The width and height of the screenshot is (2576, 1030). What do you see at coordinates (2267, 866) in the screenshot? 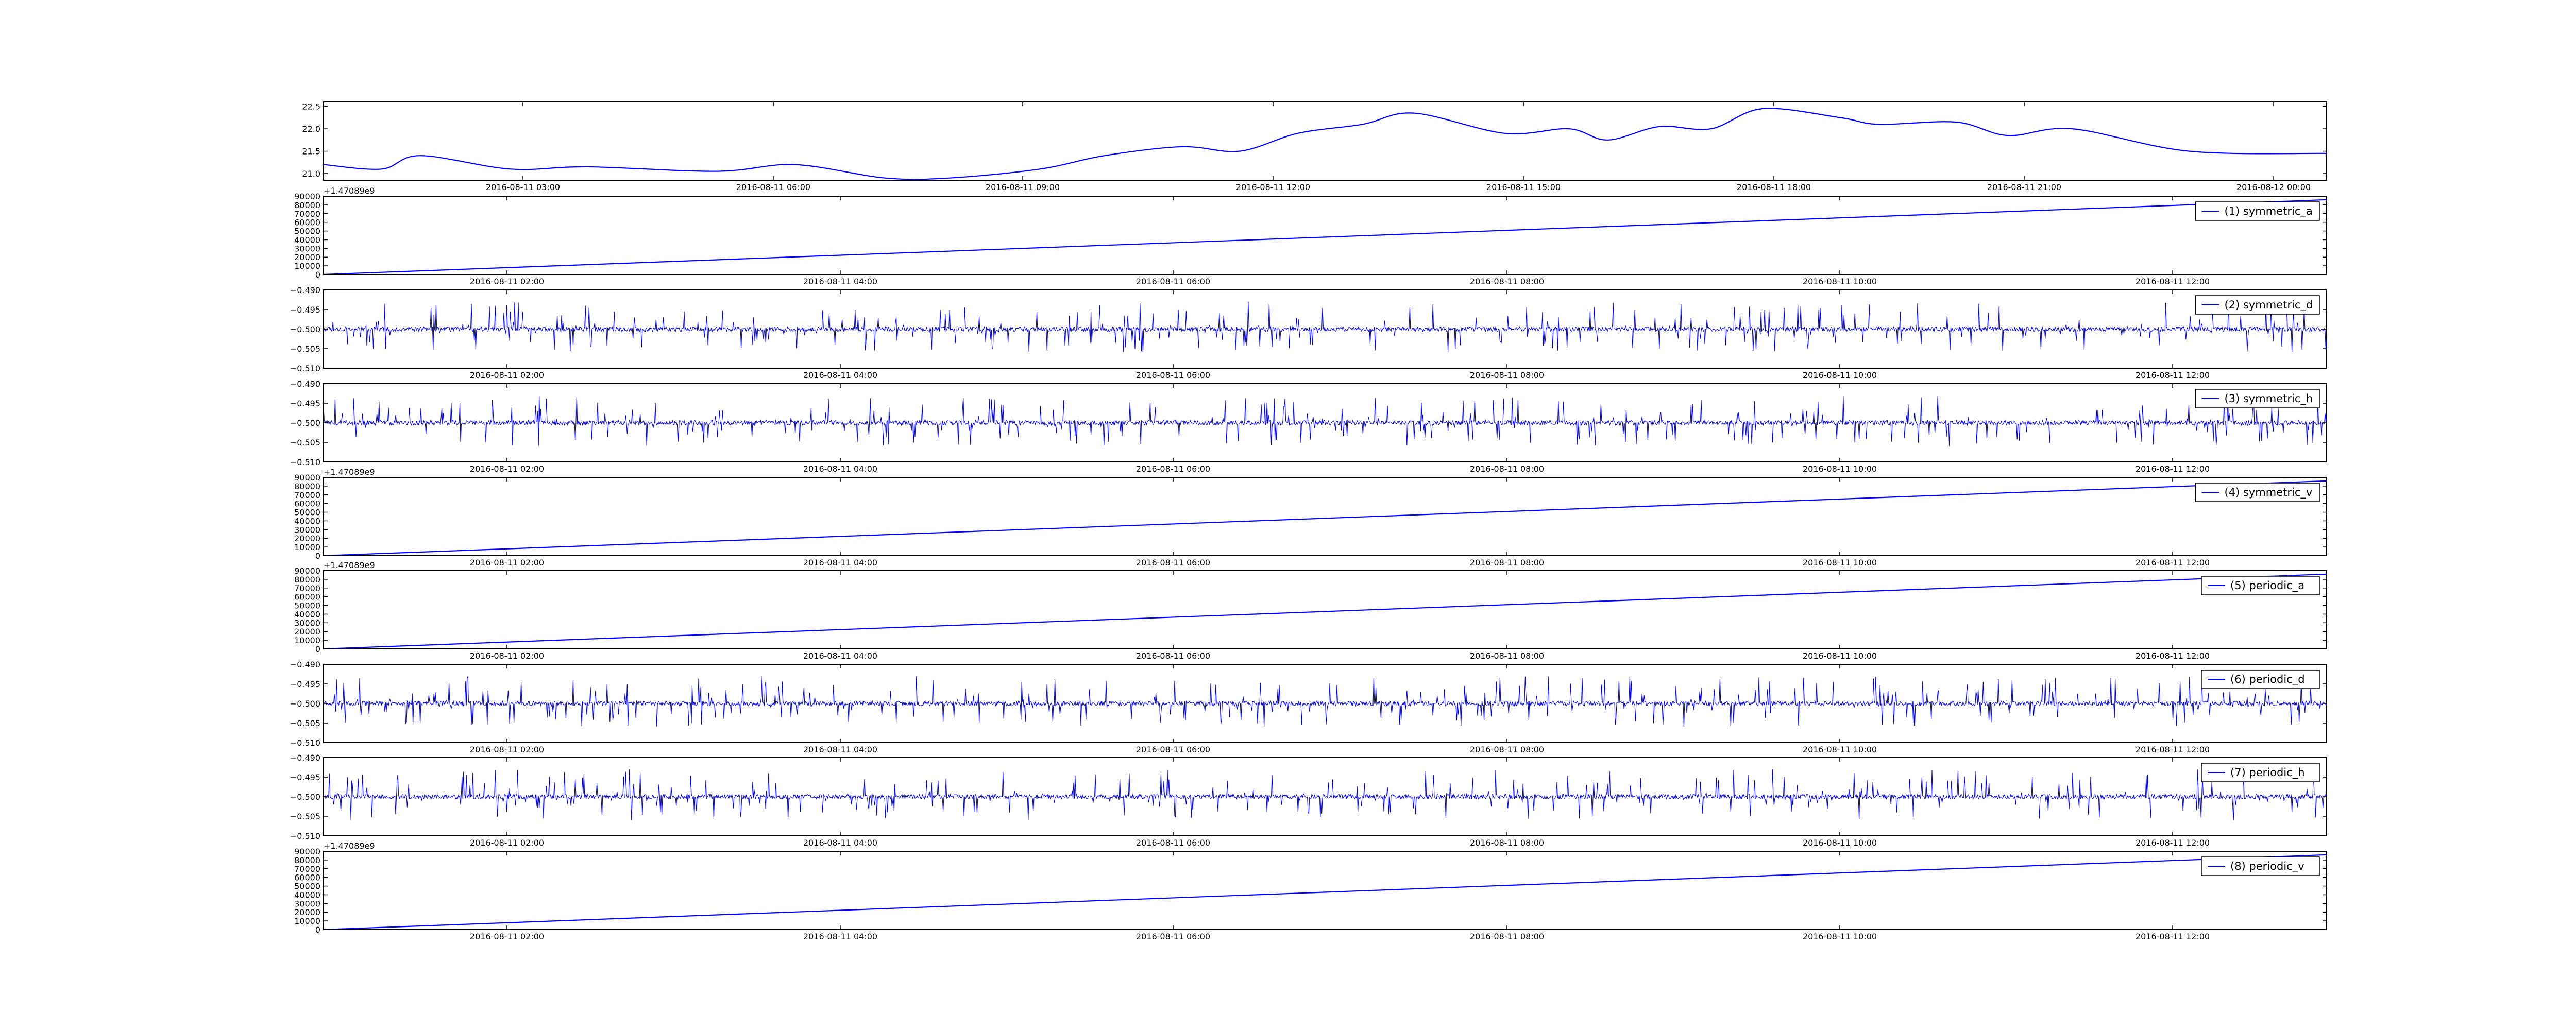
I see `legend-label: (8) periodic_v` at bounding box center [2267, 866].